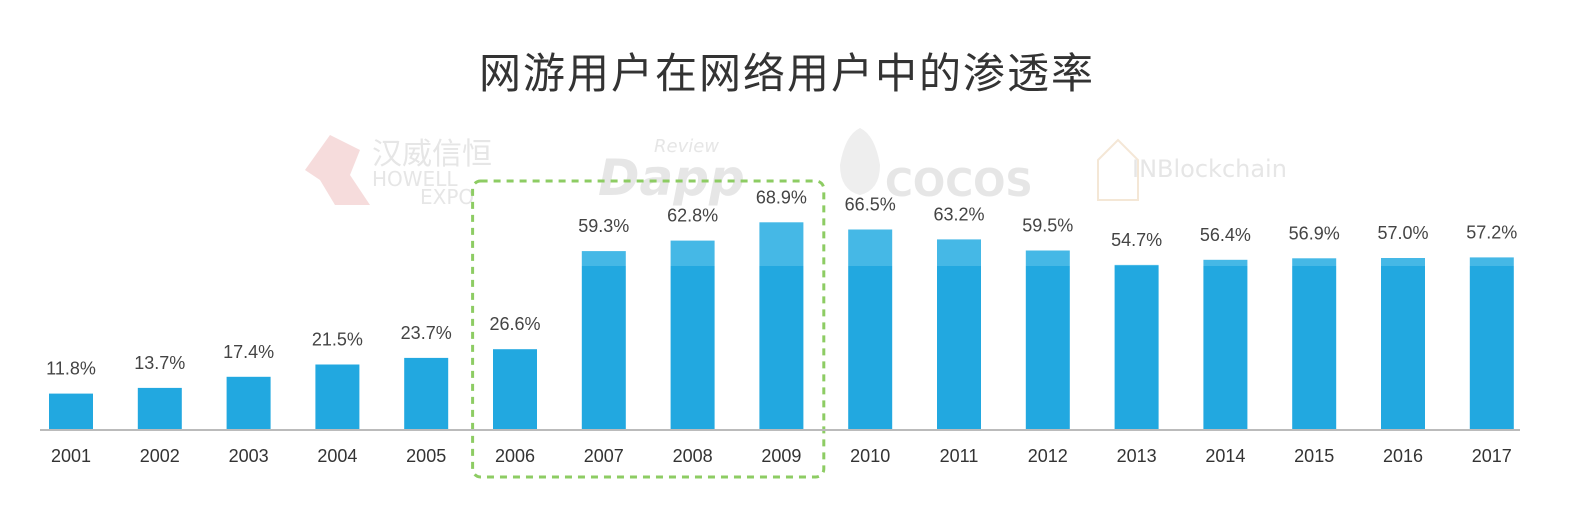 This screenshot has height=521, width=1574. I want to click on value-label-2017: 57.2%, so click(1491, 232).